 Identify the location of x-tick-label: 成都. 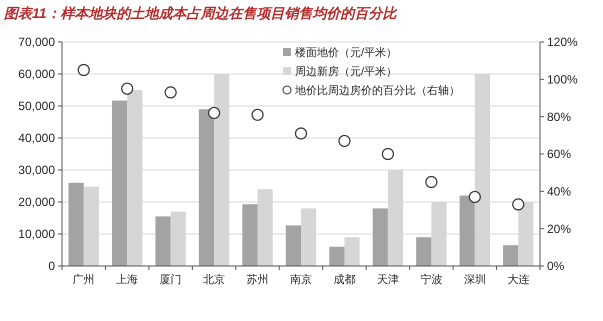
(344, 279).